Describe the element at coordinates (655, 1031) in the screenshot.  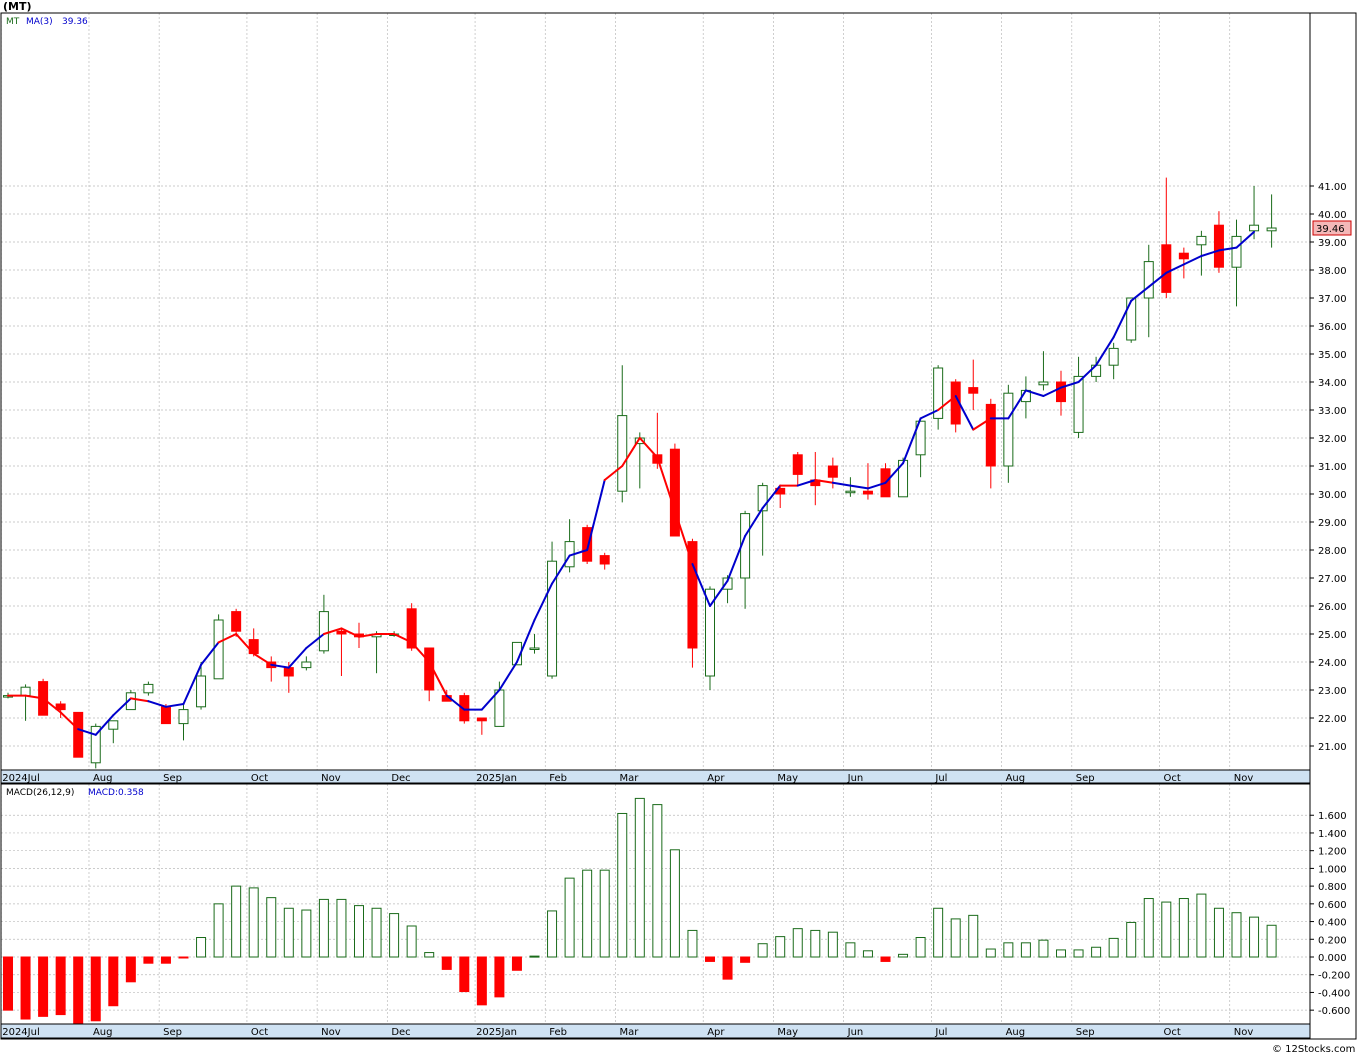
I see `macd-month-axis` at that location.